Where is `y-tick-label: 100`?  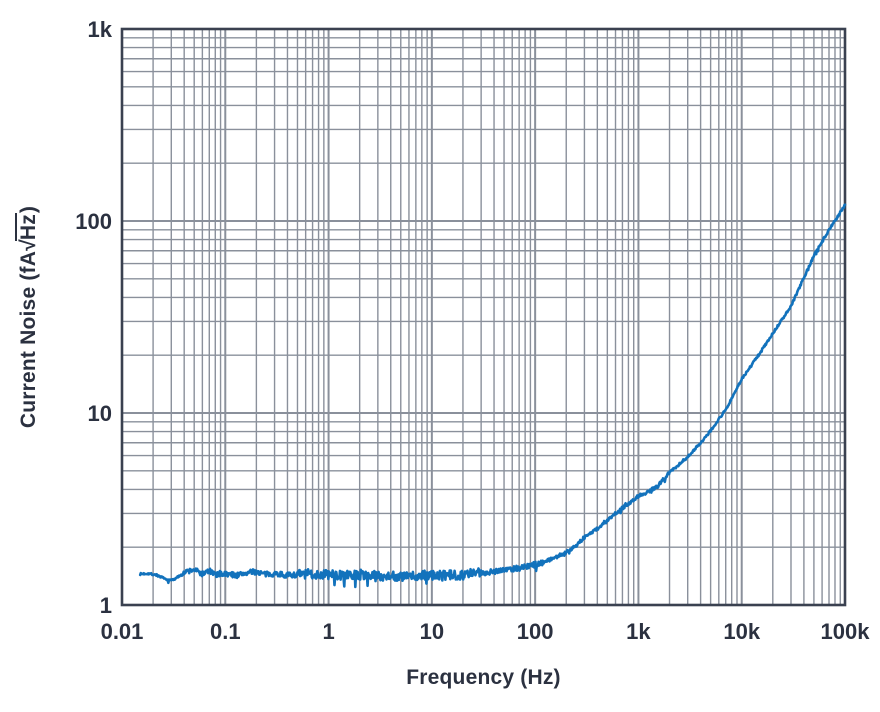
y-tick-label: 100 is located at coordinates (93, 221).